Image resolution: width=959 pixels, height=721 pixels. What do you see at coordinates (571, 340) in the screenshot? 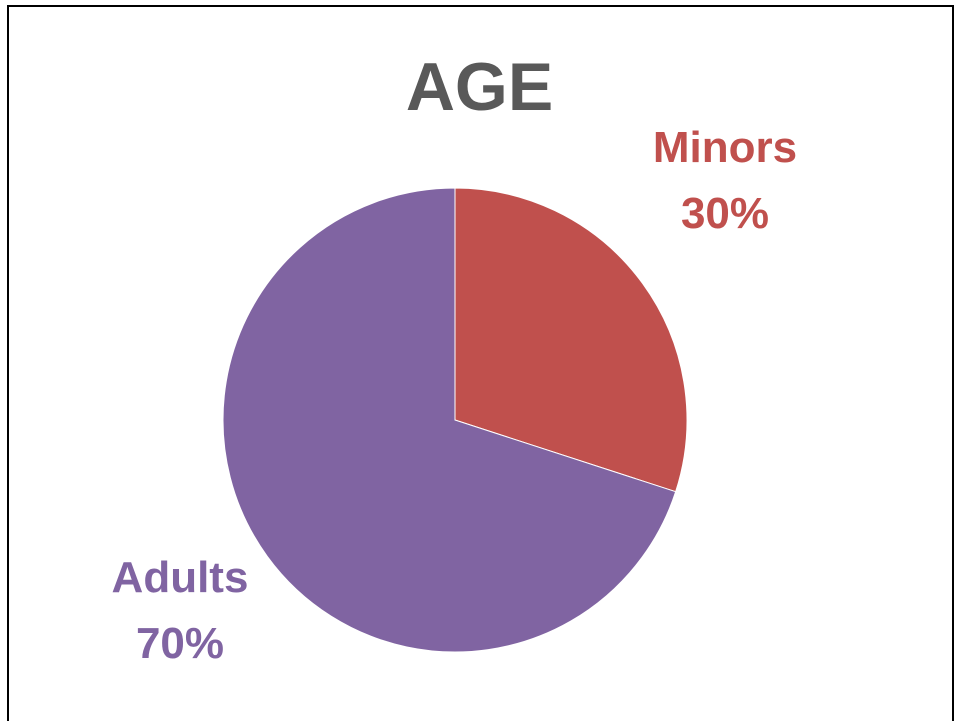
I see `pie-slice` at bounding box center [571, 340].